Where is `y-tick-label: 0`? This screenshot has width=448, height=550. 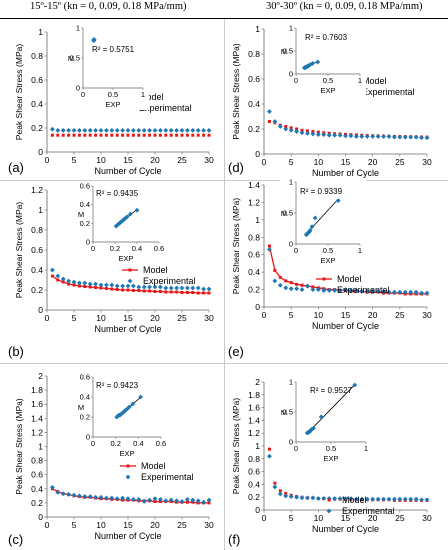 y-tick-label: 0 is located at coordinates (257, 307).